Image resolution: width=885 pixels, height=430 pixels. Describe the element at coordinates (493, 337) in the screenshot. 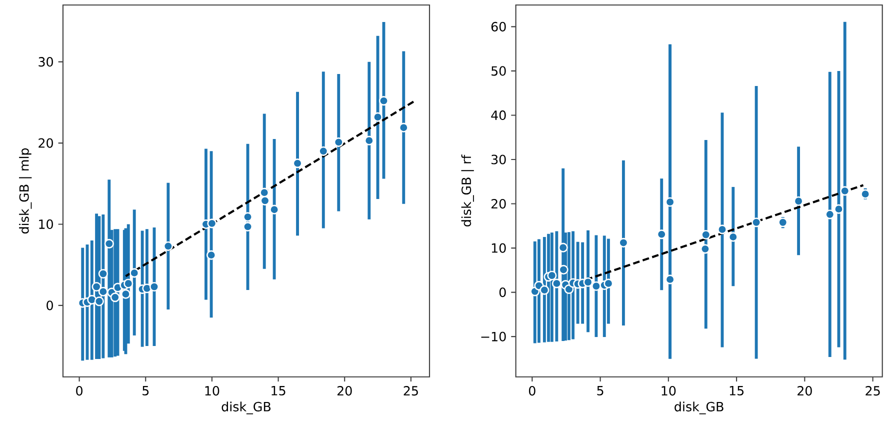

I see `y-tick-label: −10` at that location.